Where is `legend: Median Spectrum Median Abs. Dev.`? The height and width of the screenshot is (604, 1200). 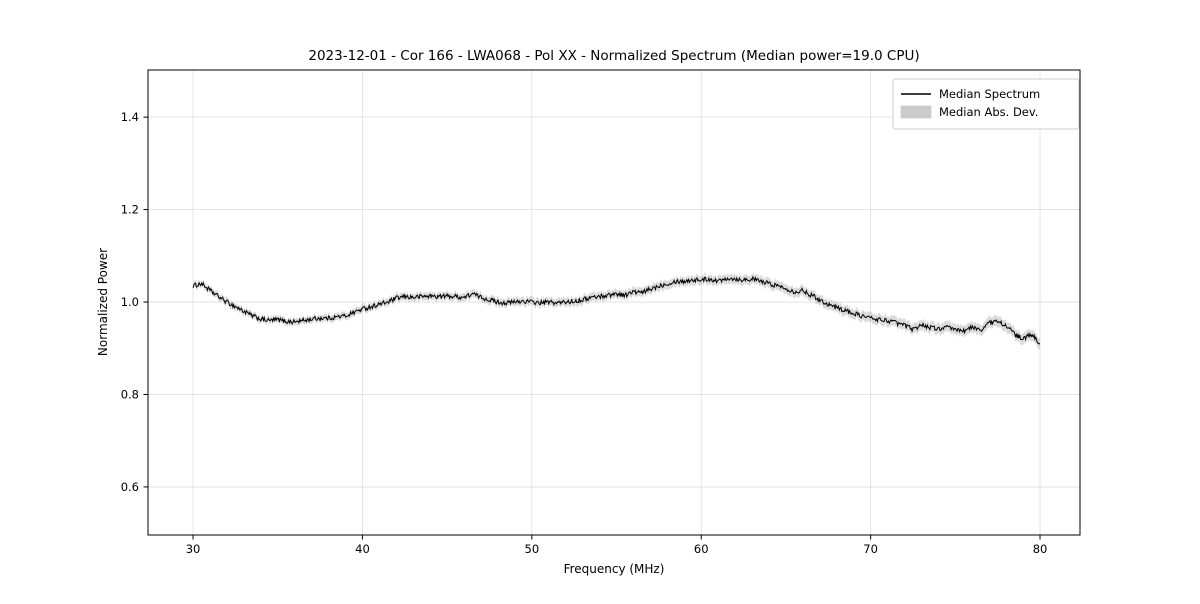 legend: Median Spectrum Median Abs. Dev. is located at coordinates (986, 104).